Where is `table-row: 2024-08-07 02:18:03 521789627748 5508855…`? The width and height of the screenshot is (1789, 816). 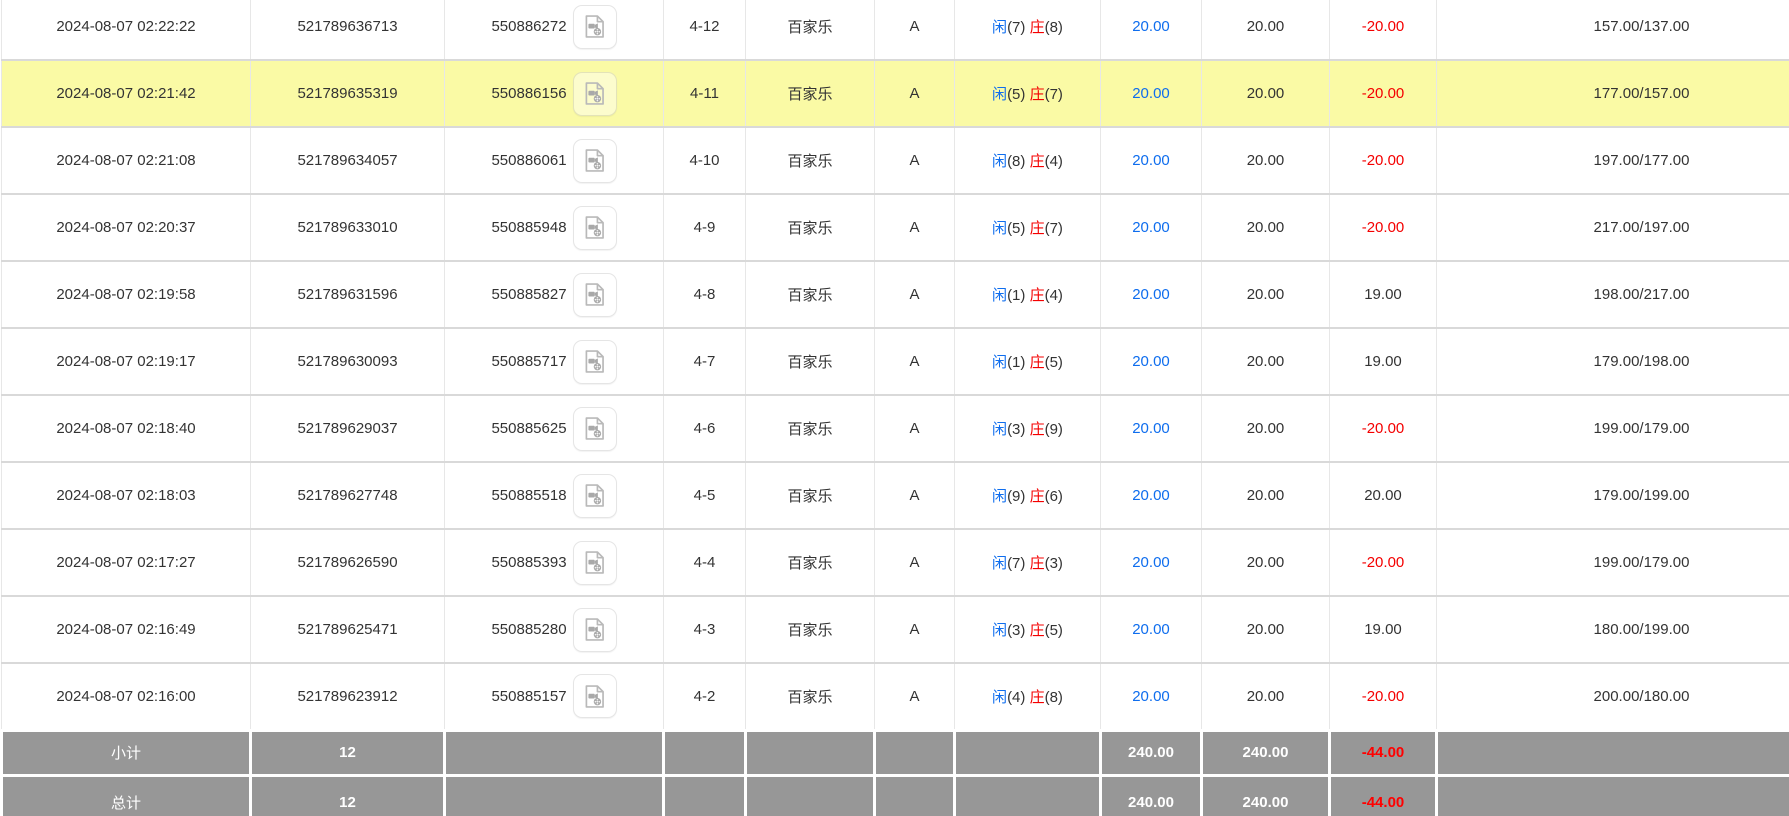
table-row: 2024-08-07 02:18:03 521789627748 5508855… is located at coordinates (895, 495).